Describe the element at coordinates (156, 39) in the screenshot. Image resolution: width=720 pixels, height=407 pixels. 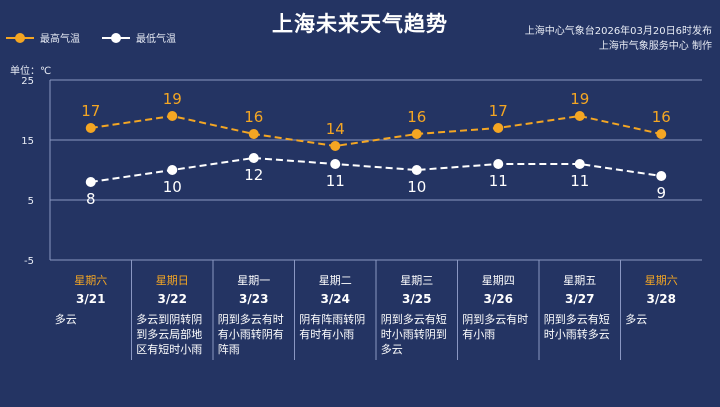
I see `legend-low-label: 最低气温` at that location.